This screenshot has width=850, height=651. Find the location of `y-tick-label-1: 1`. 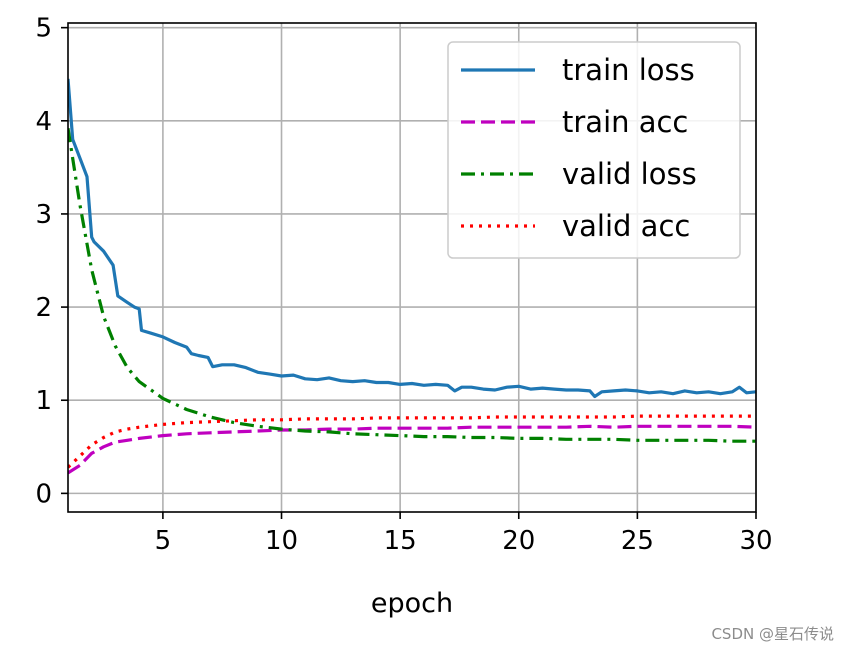

y-tick-label-1: 1 is located at coordinates (43, 401).